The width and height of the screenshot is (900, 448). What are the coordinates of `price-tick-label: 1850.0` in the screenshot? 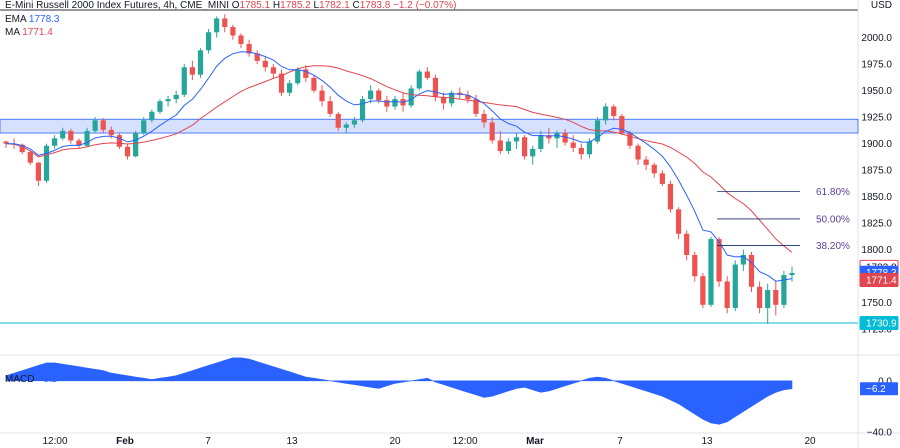 It's located at (876, 197).